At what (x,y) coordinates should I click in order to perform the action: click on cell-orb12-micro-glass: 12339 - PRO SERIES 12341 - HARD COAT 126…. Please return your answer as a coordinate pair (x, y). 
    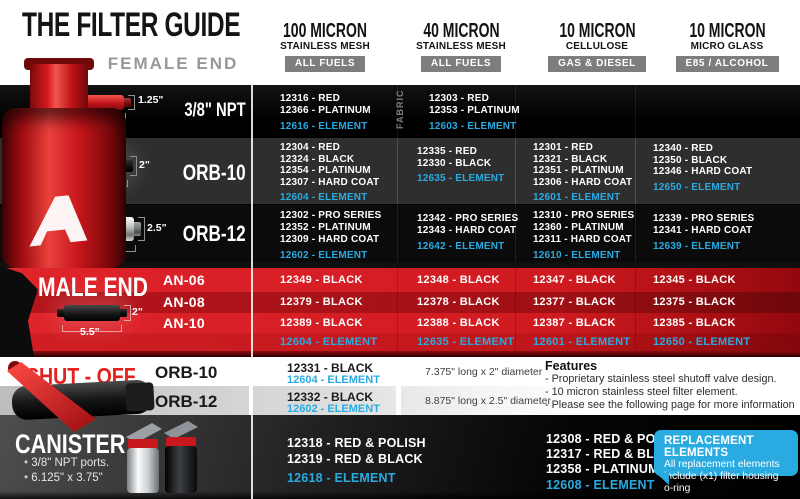
    Looking at the image, I should click on (717, 233).